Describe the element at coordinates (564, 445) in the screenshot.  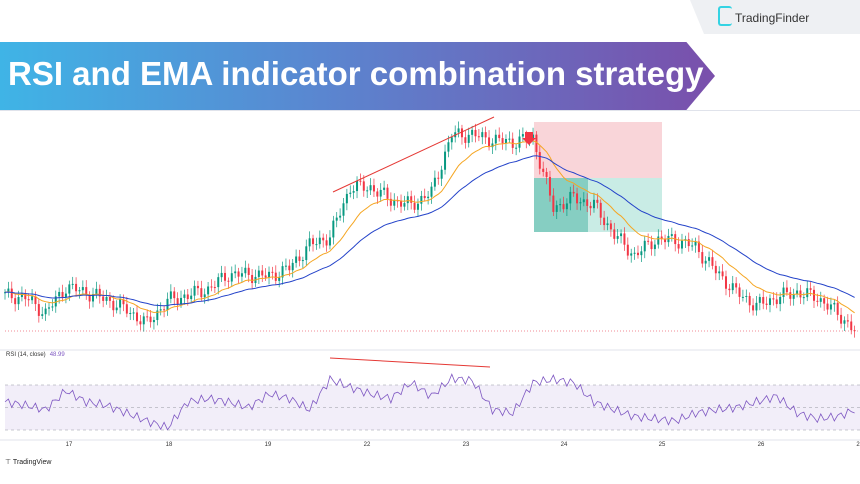
I see `x-tick-label: 24` at that location.